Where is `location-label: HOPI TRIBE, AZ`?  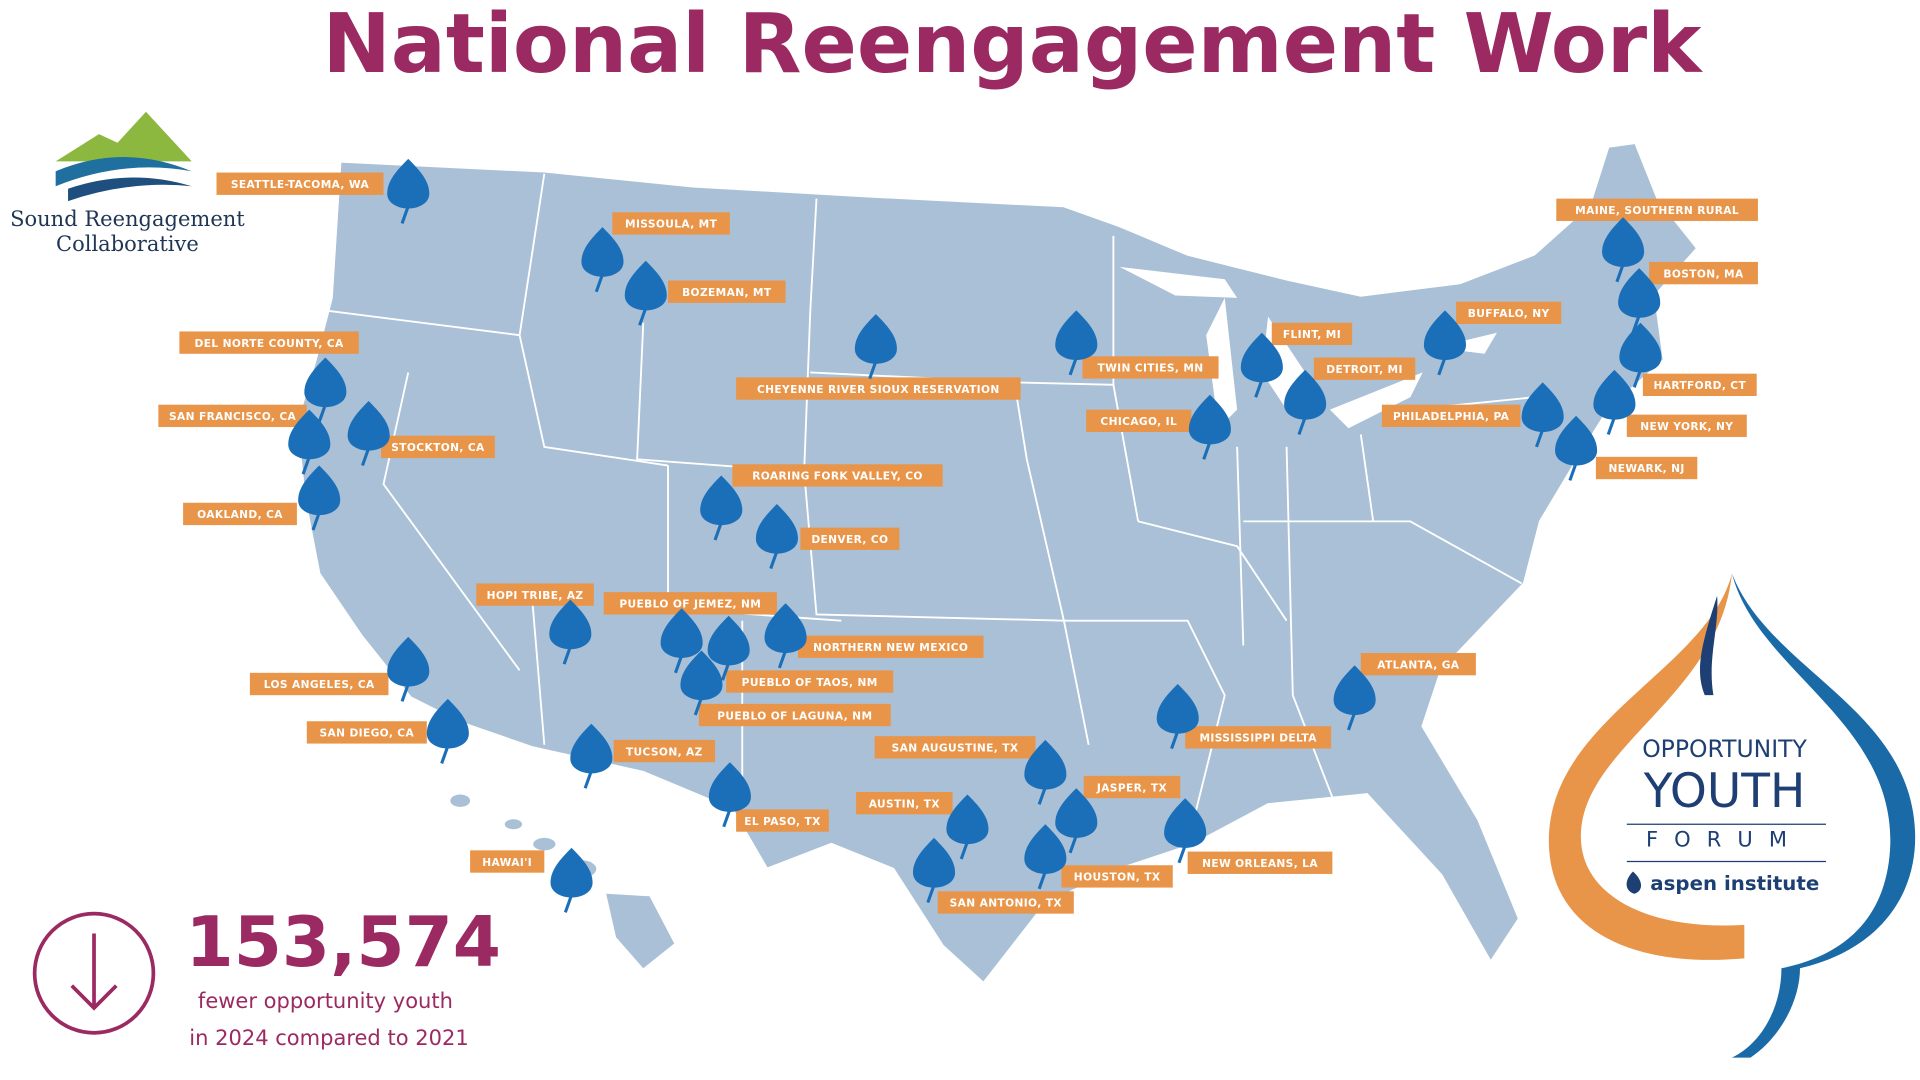
location-label: HOPI TRIBE, AZ is located at coordinates (535, 594).